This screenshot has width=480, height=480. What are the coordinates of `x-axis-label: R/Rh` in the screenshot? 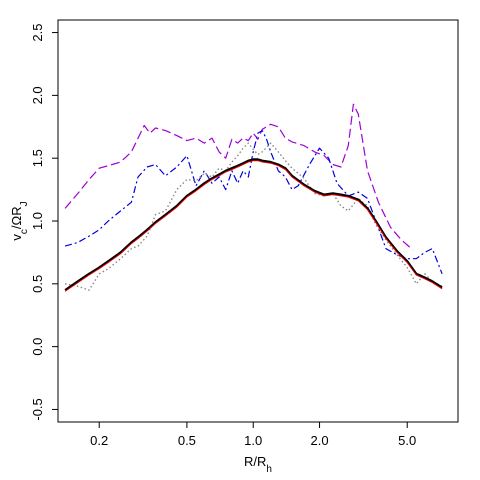 It's located at (258, 464).